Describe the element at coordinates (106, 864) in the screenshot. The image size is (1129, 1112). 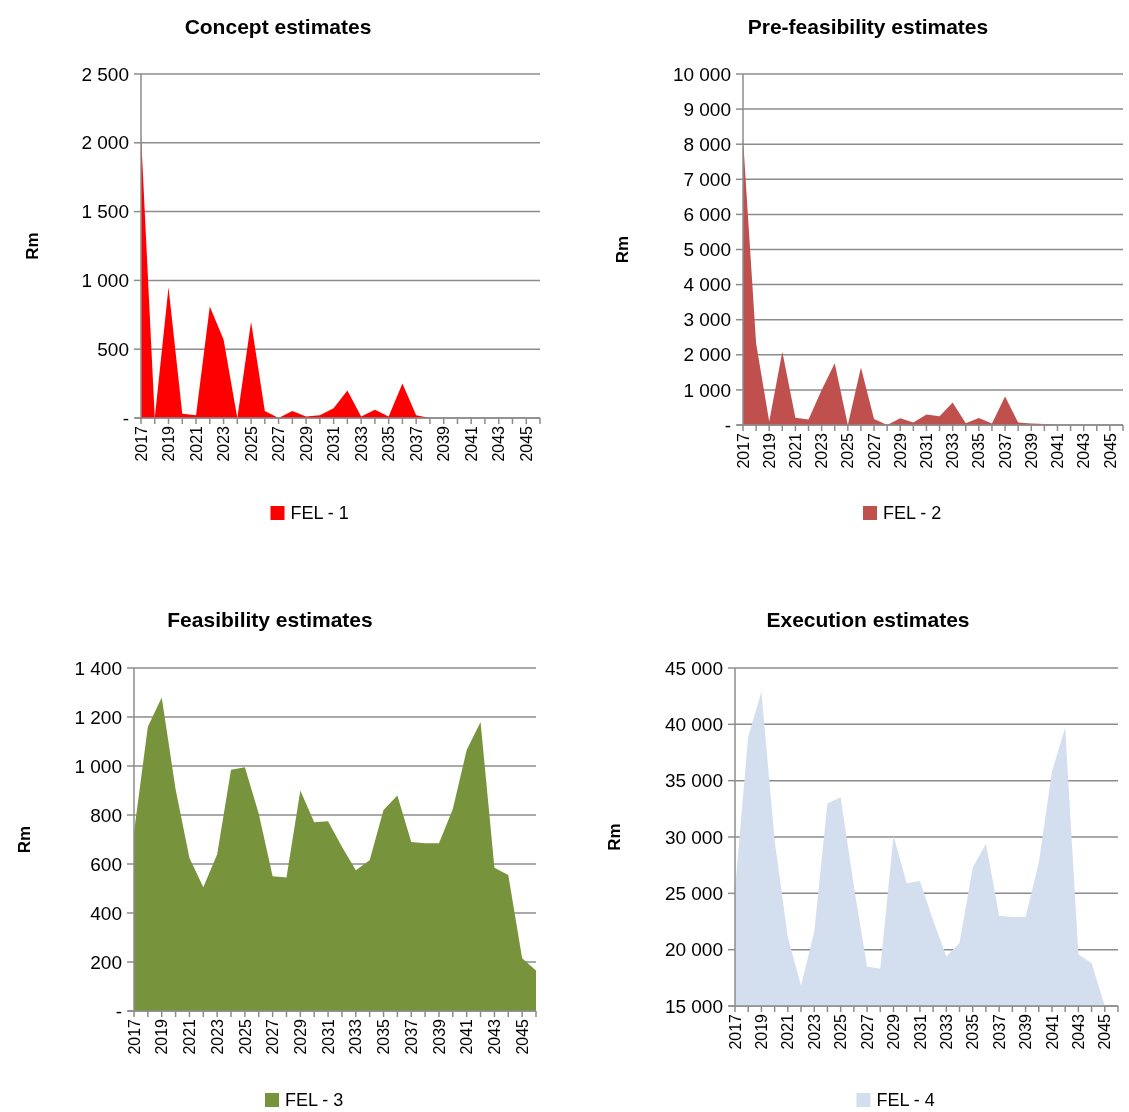
I see `y-tick-label: 600` at that location.